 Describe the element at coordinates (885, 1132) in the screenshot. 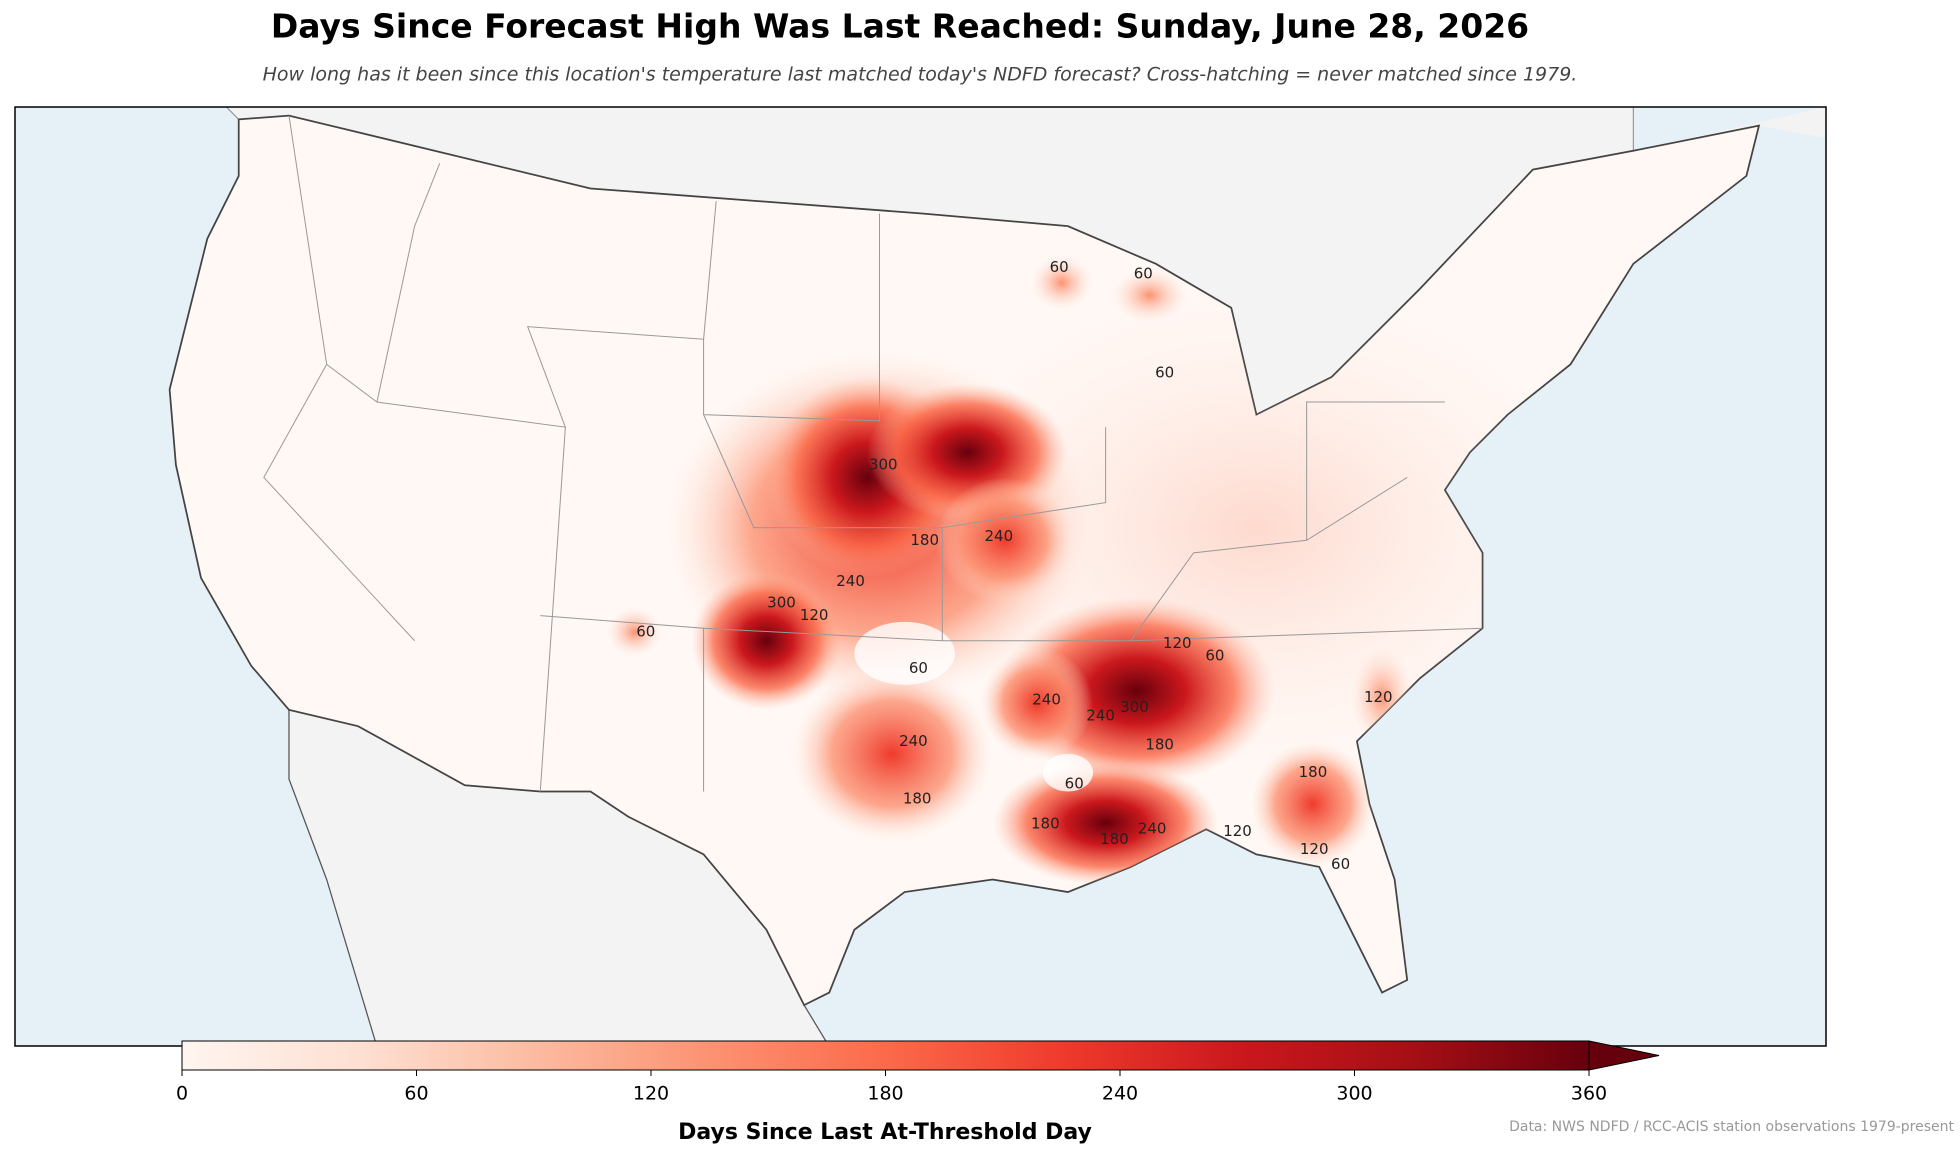

I see `colorbar-label: Days Since Last At-Threshold Day` at that location.